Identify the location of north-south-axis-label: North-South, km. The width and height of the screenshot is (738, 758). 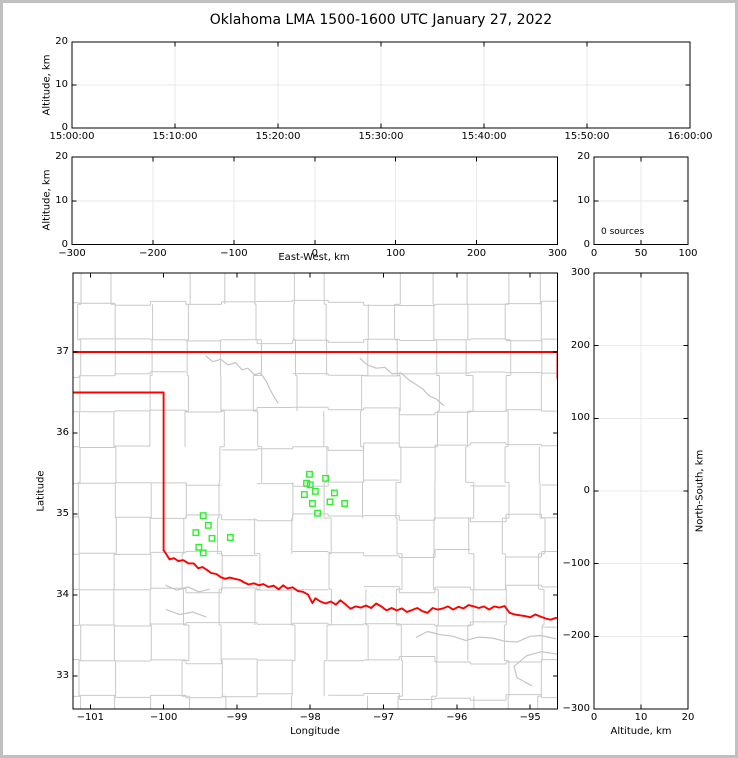
(700, 491).